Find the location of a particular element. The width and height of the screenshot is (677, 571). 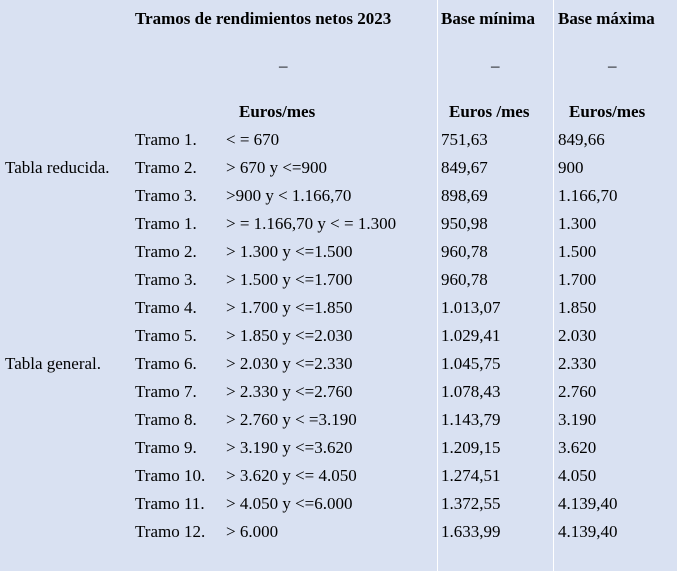

cell-tramo: Tramo 5. is located at coordinates (166, 335).